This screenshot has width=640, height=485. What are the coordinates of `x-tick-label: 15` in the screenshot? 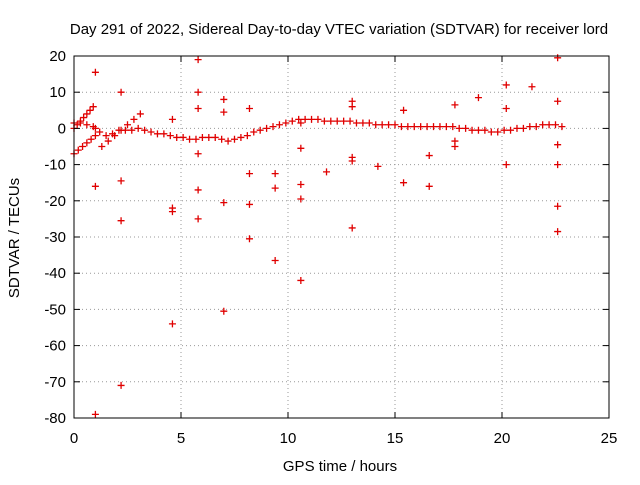 It's located at (395, 438).